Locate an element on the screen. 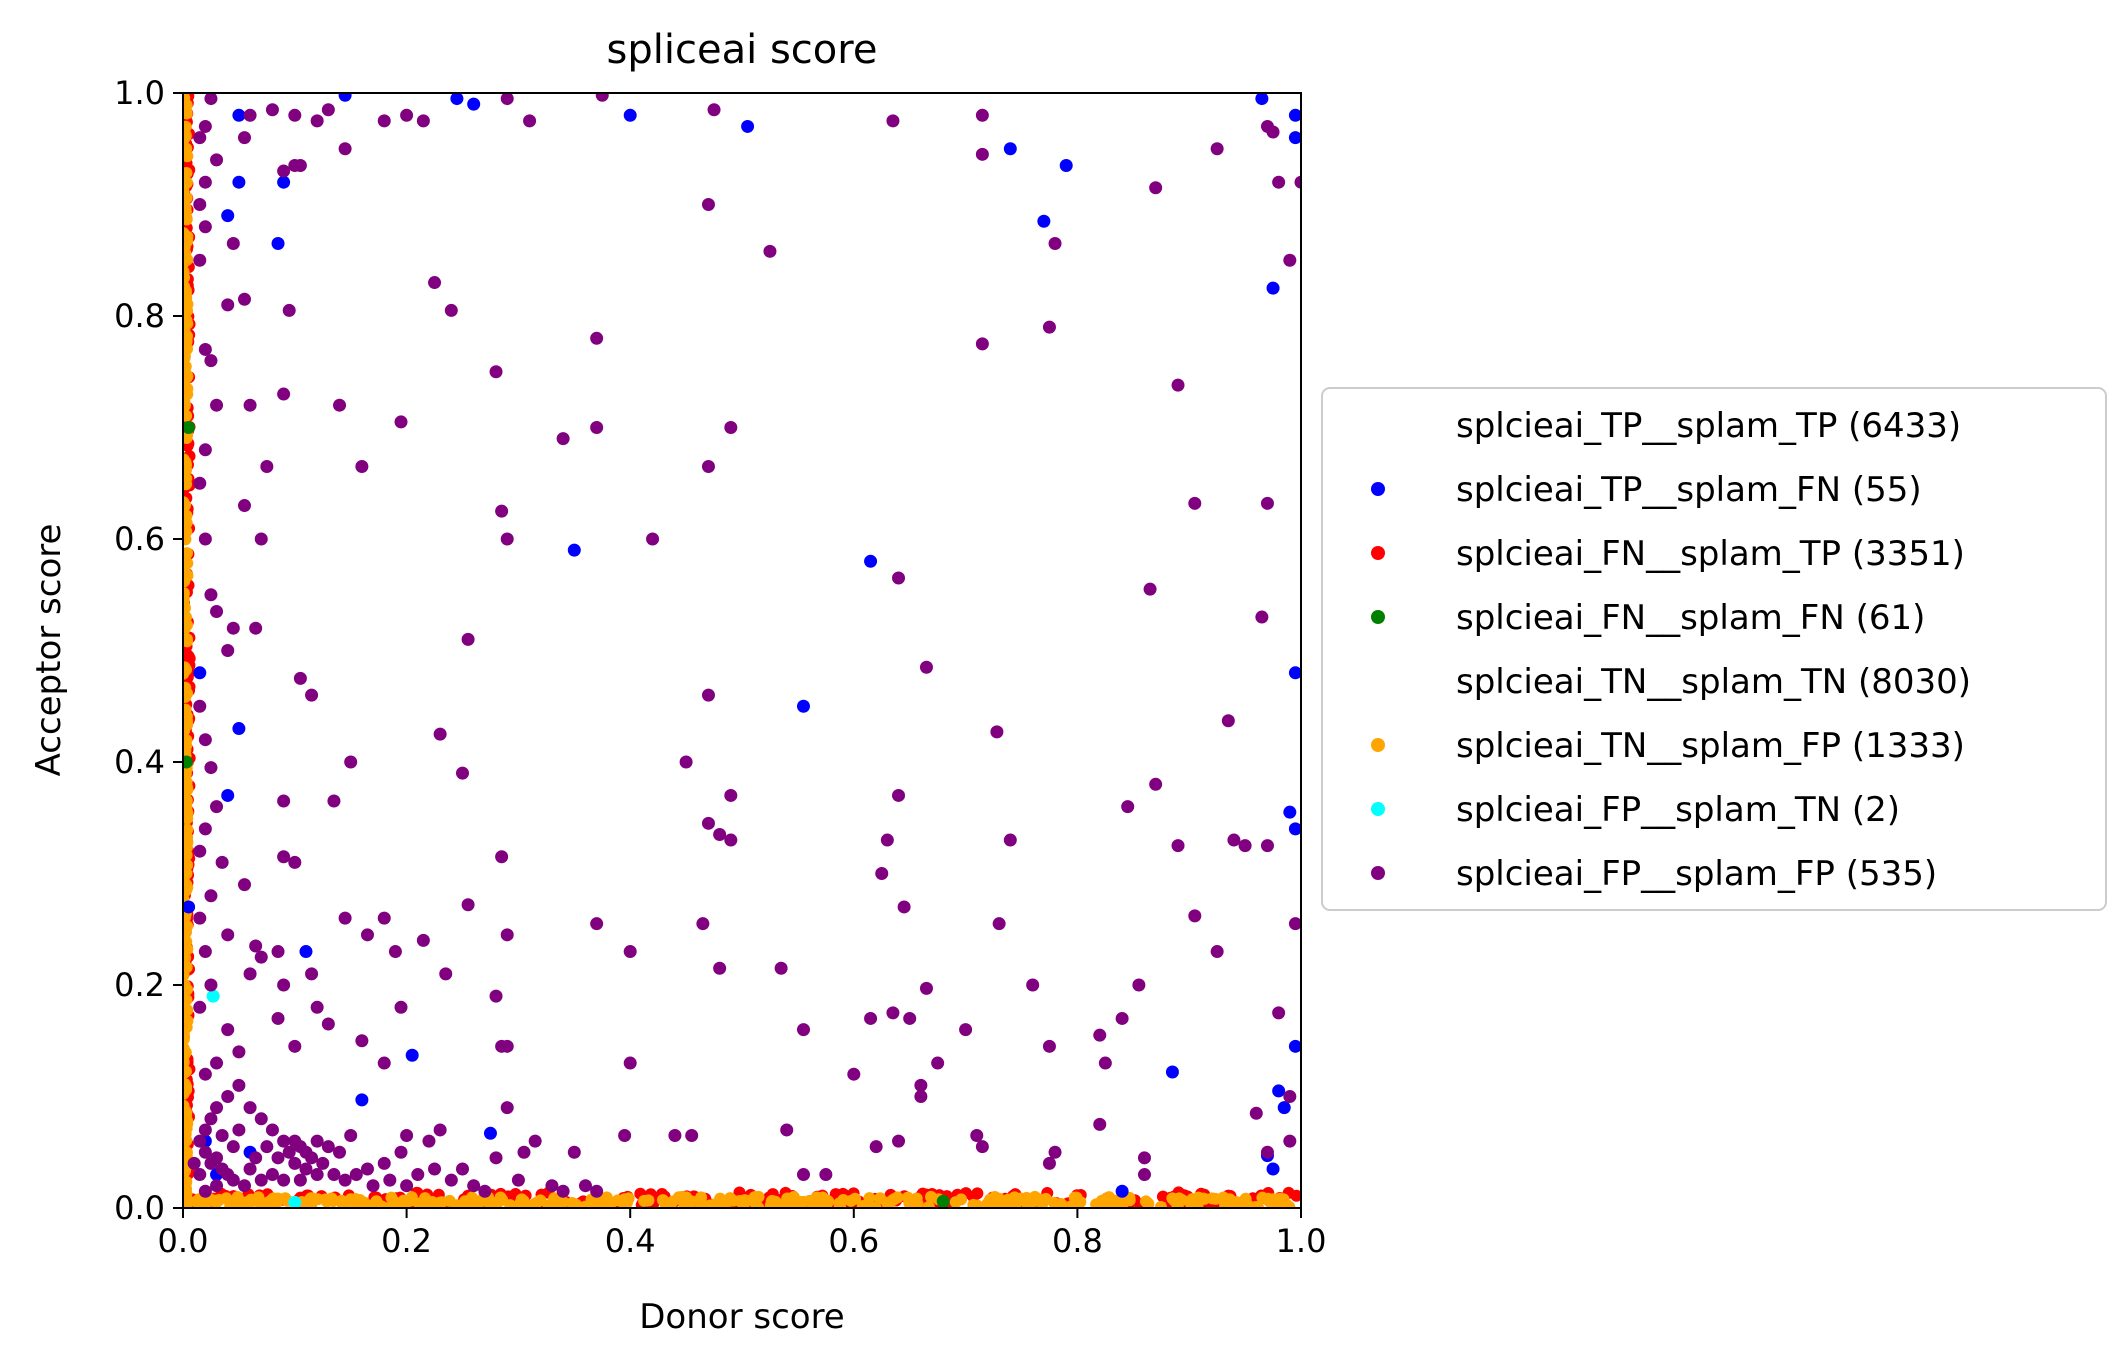  y-tick-label: 0.8 is located at coordinates (139, 316).